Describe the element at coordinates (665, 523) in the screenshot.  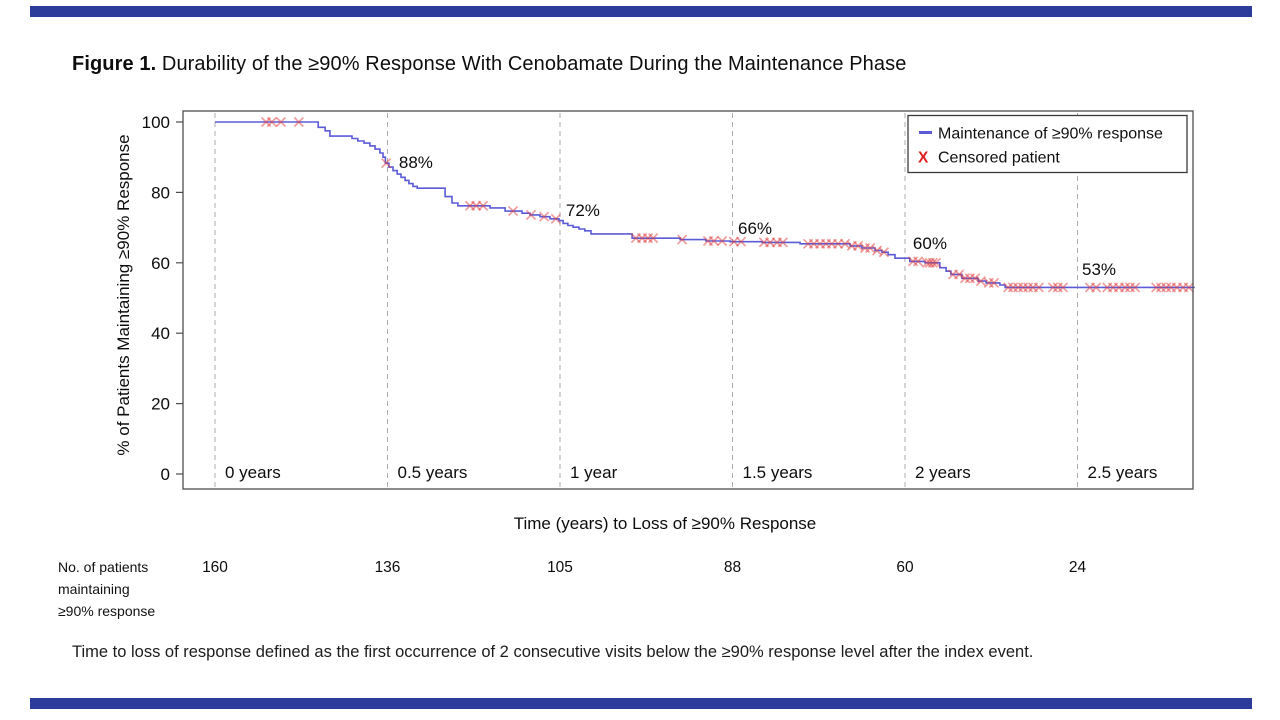
I see `x-axis-title: Time (years) to Loss of ≥90% Response` at that location.